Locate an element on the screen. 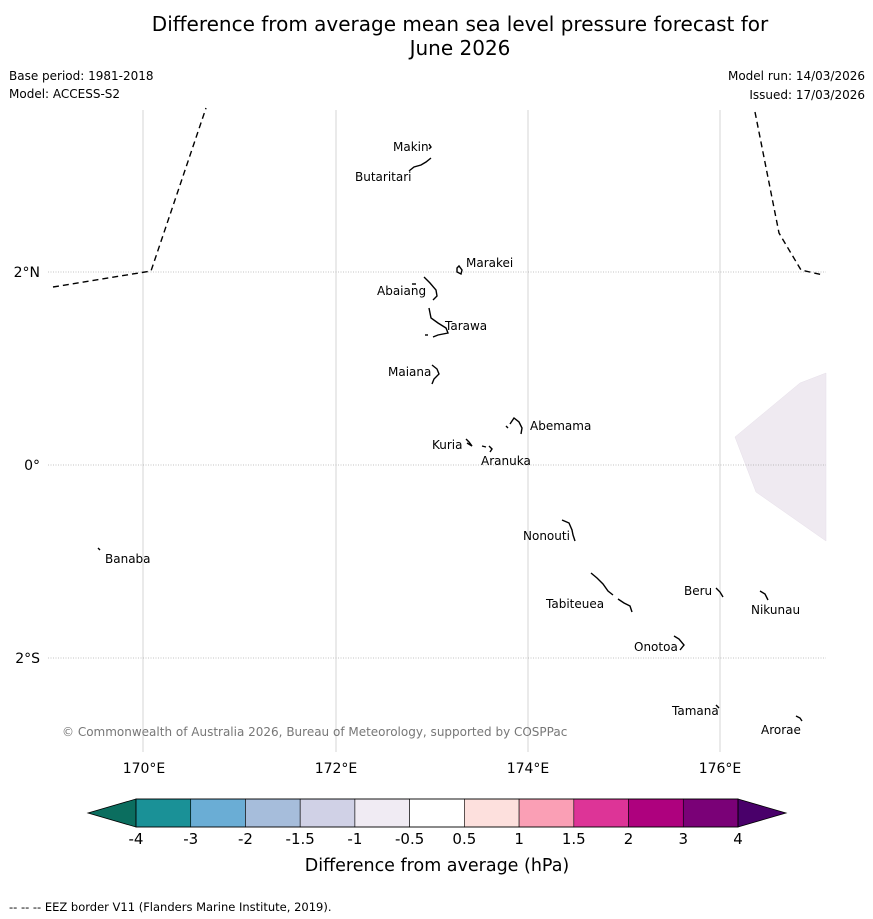  label-arorae: Arorae is located at coordinates (781, 730).